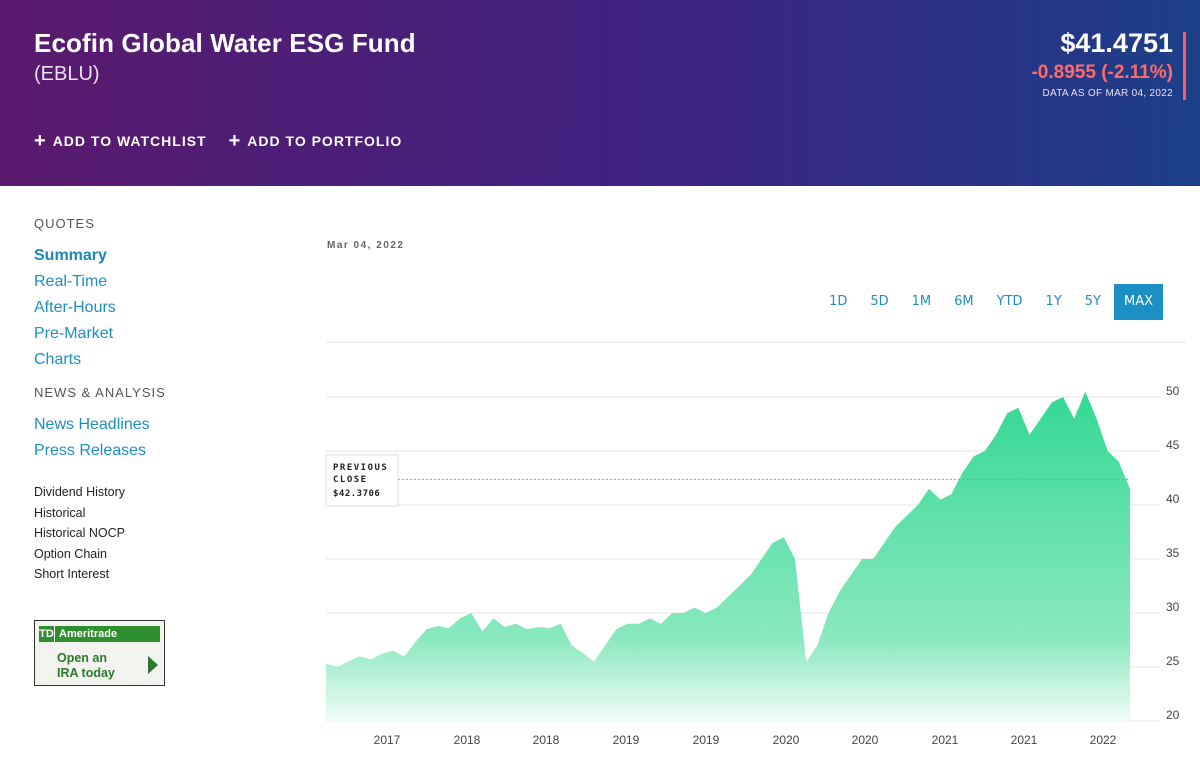  What do you see at coordinates (1009, 301) in the screenshot?
I see `range-ytd-button: YTD` at bounding box center [1009, 301].